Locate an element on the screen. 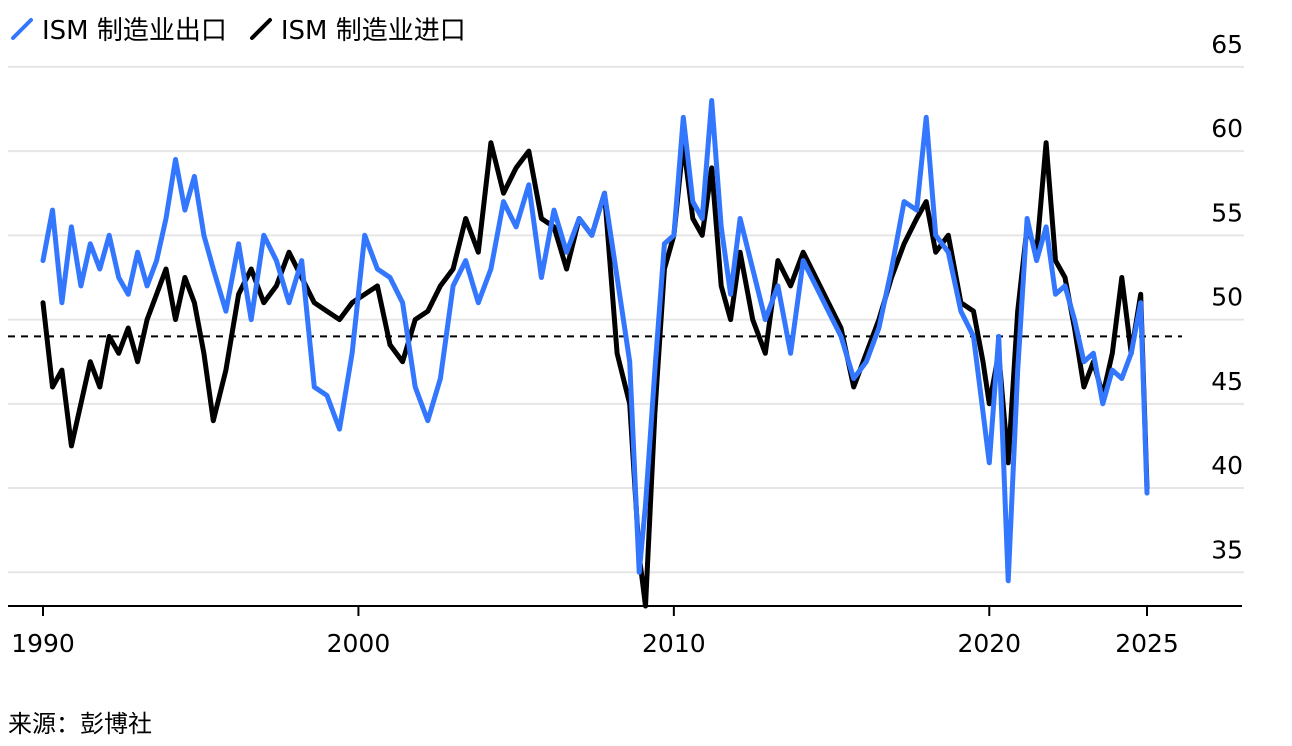  x-axis-ticks: 1990 2000 2010 2020 2025 is located at coordinates (595, 632).